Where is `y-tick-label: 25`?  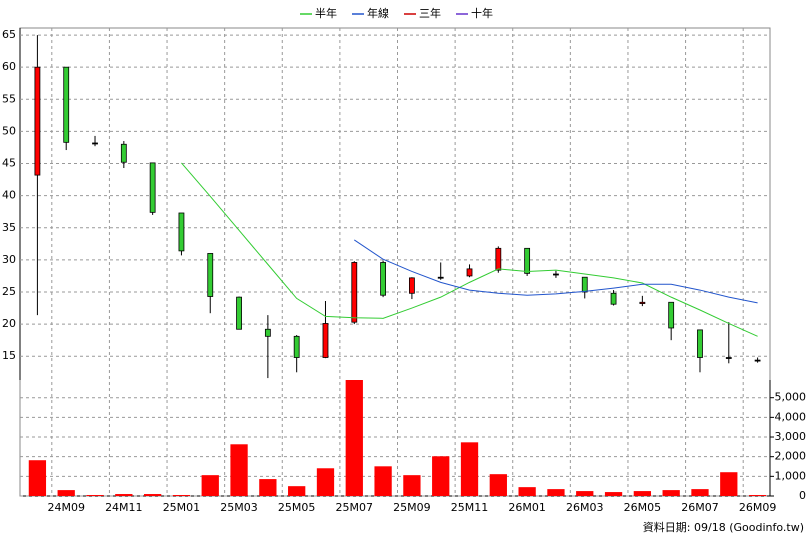 y-tick-label: 25 is located at coordinates (9, 291).